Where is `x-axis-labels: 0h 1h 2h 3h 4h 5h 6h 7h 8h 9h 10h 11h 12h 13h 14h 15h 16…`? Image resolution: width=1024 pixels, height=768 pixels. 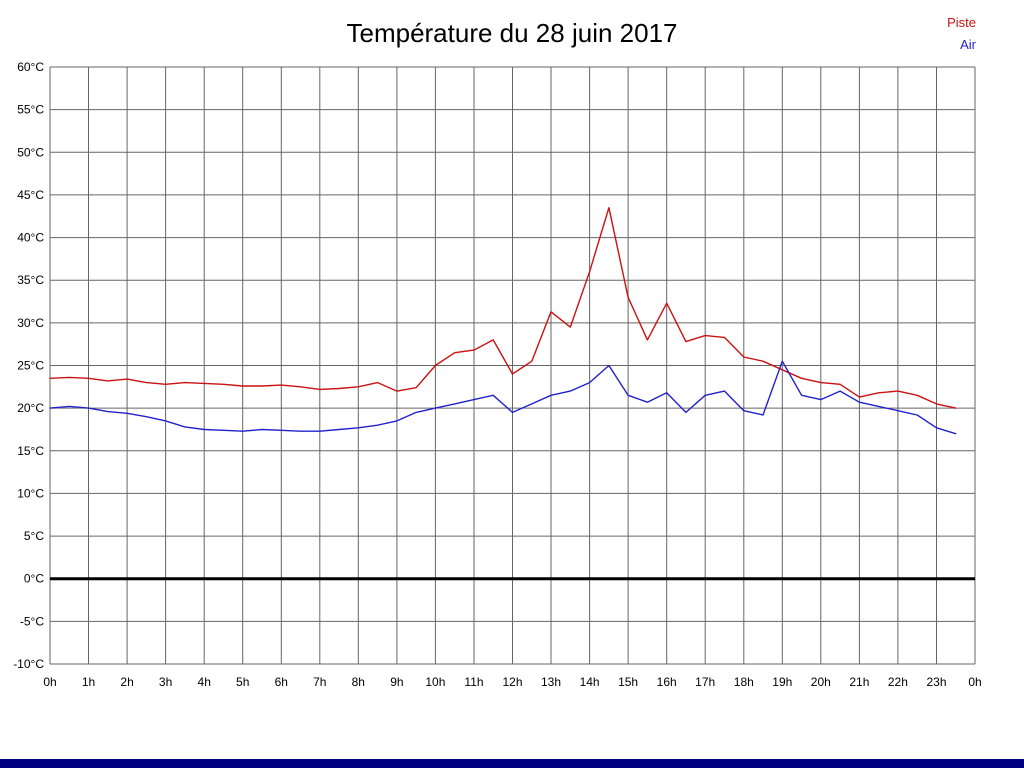
x-axis-labels: 0h 1h 2h 3h 4h 5h 6h 7h 8h 9h 10h 11h 12h 13h 14h 15h 16… is located at coordinates (512, 682).